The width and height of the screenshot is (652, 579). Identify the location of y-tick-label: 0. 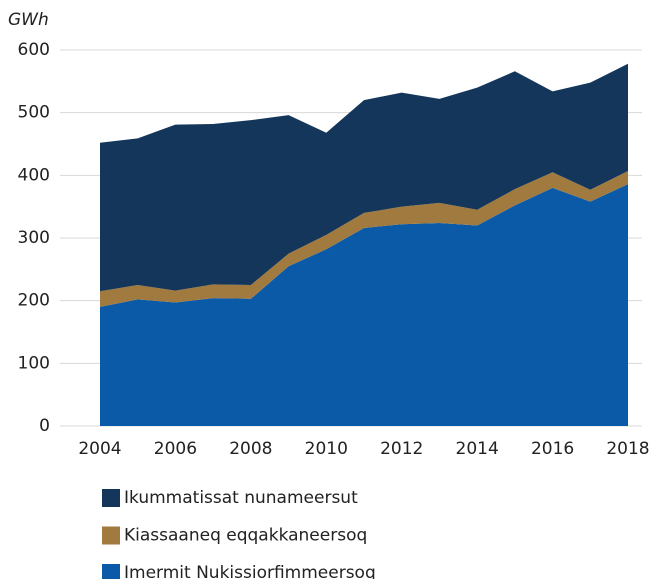
(44, 426).